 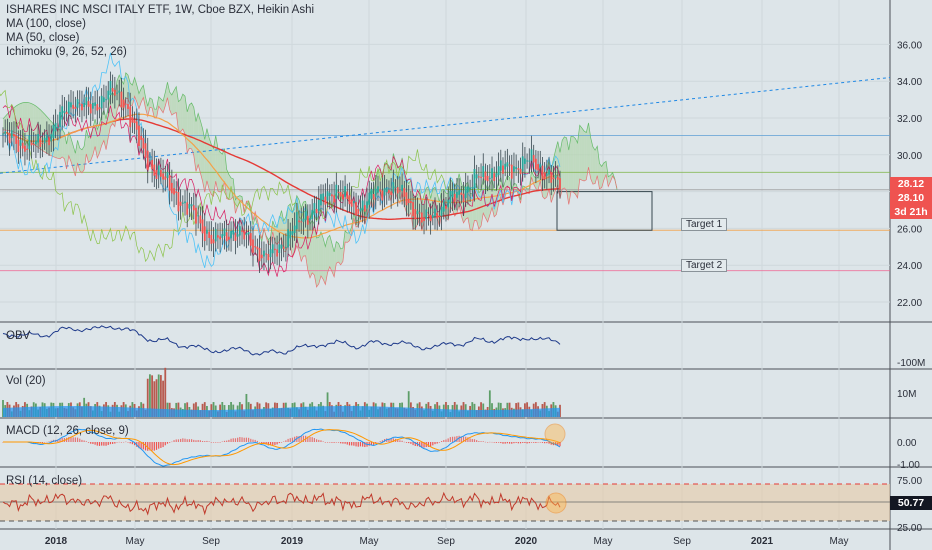 What do you see at coordinates (282, 447) in the screenshot?
I see `macd-signal-line` at bounding box center [282, 447].